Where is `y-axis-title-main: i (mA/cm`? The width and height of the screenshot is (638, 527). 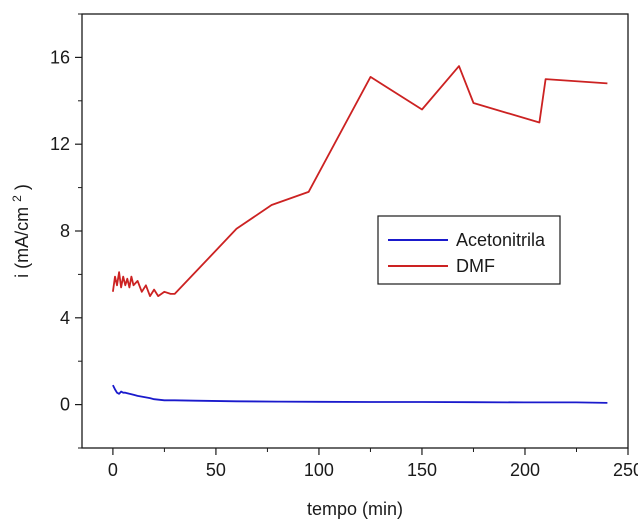 y-axis-title-main: i (mA/cm is located at coordinates (22, 242).